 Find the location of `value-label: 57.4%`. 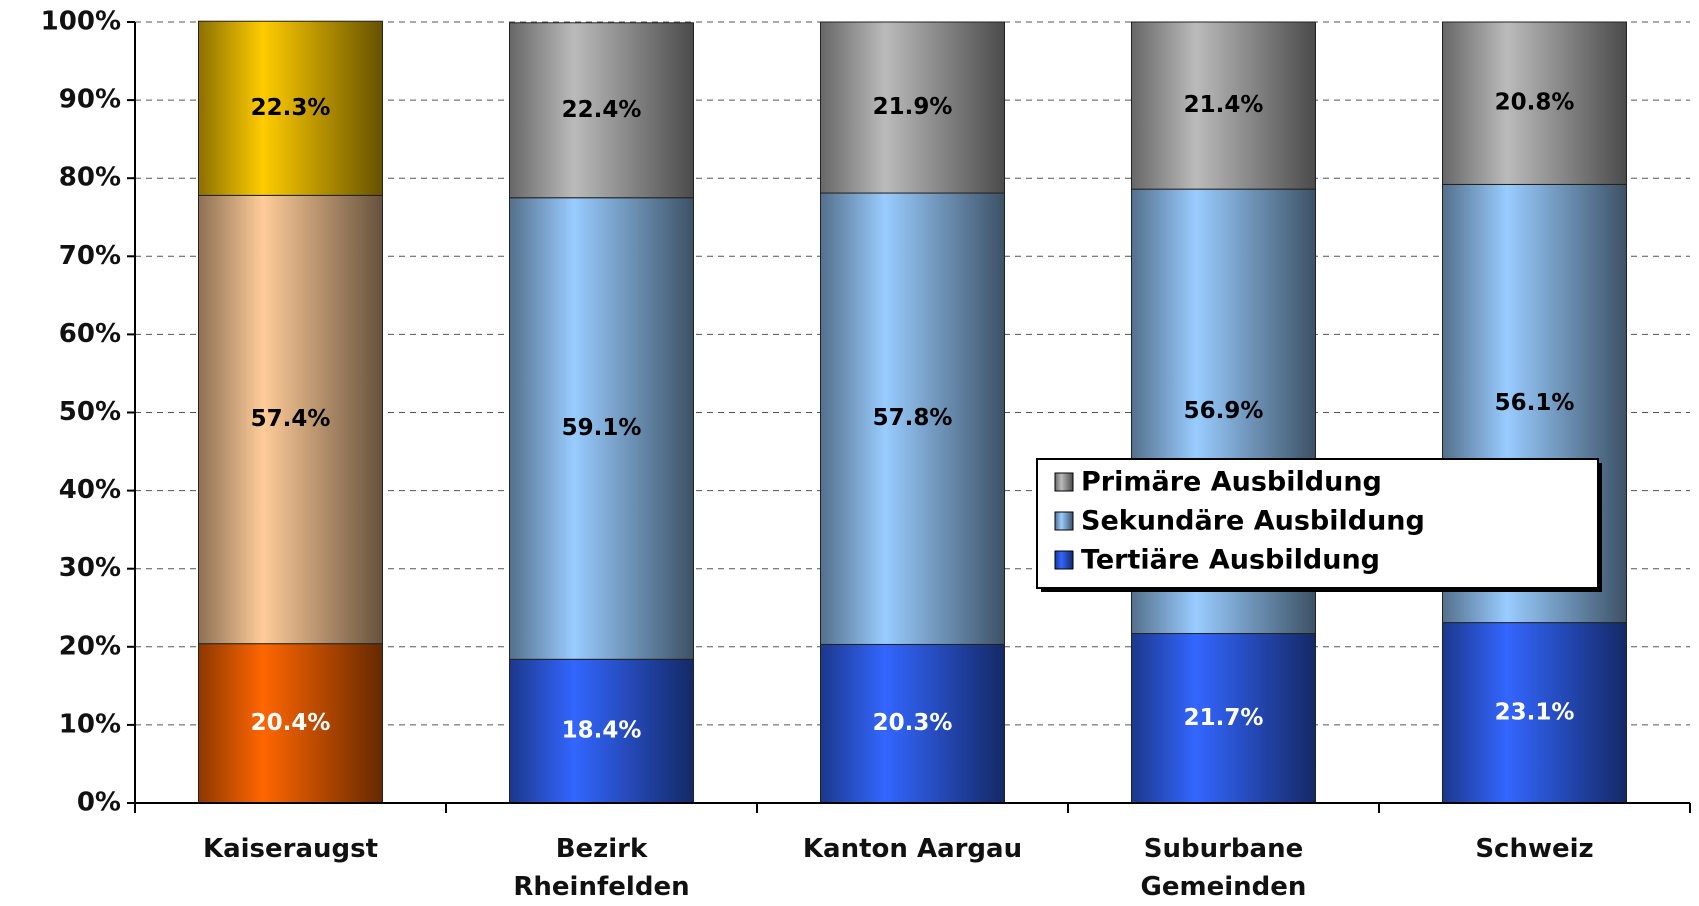

value-label: 57.4% is located at coordinates (291, 419).